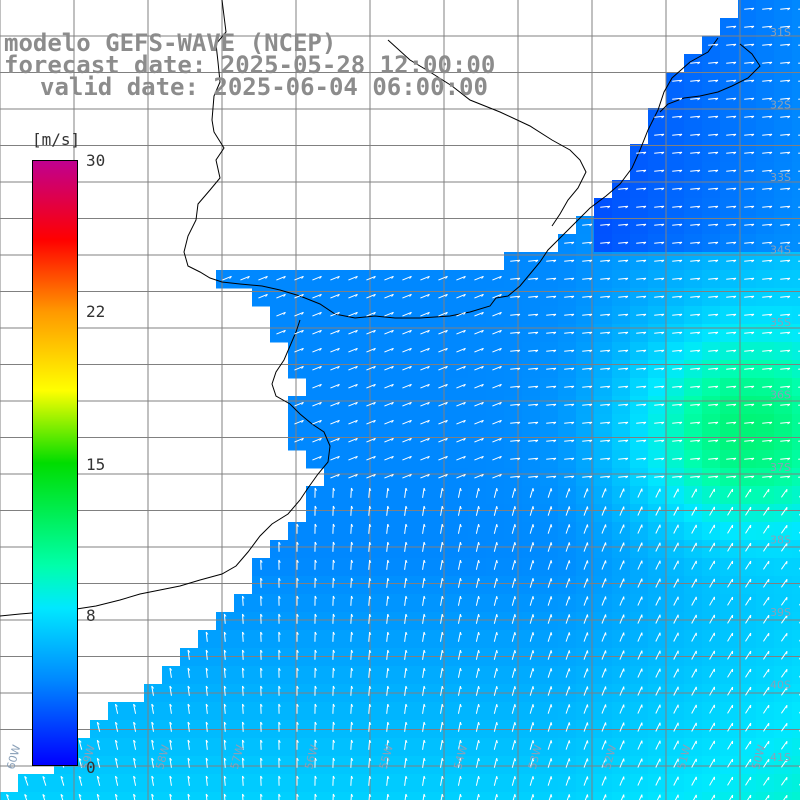  Describe the element at coordinates (237, 757) in the screenshot. I see `lon-label: 57W` at that location.